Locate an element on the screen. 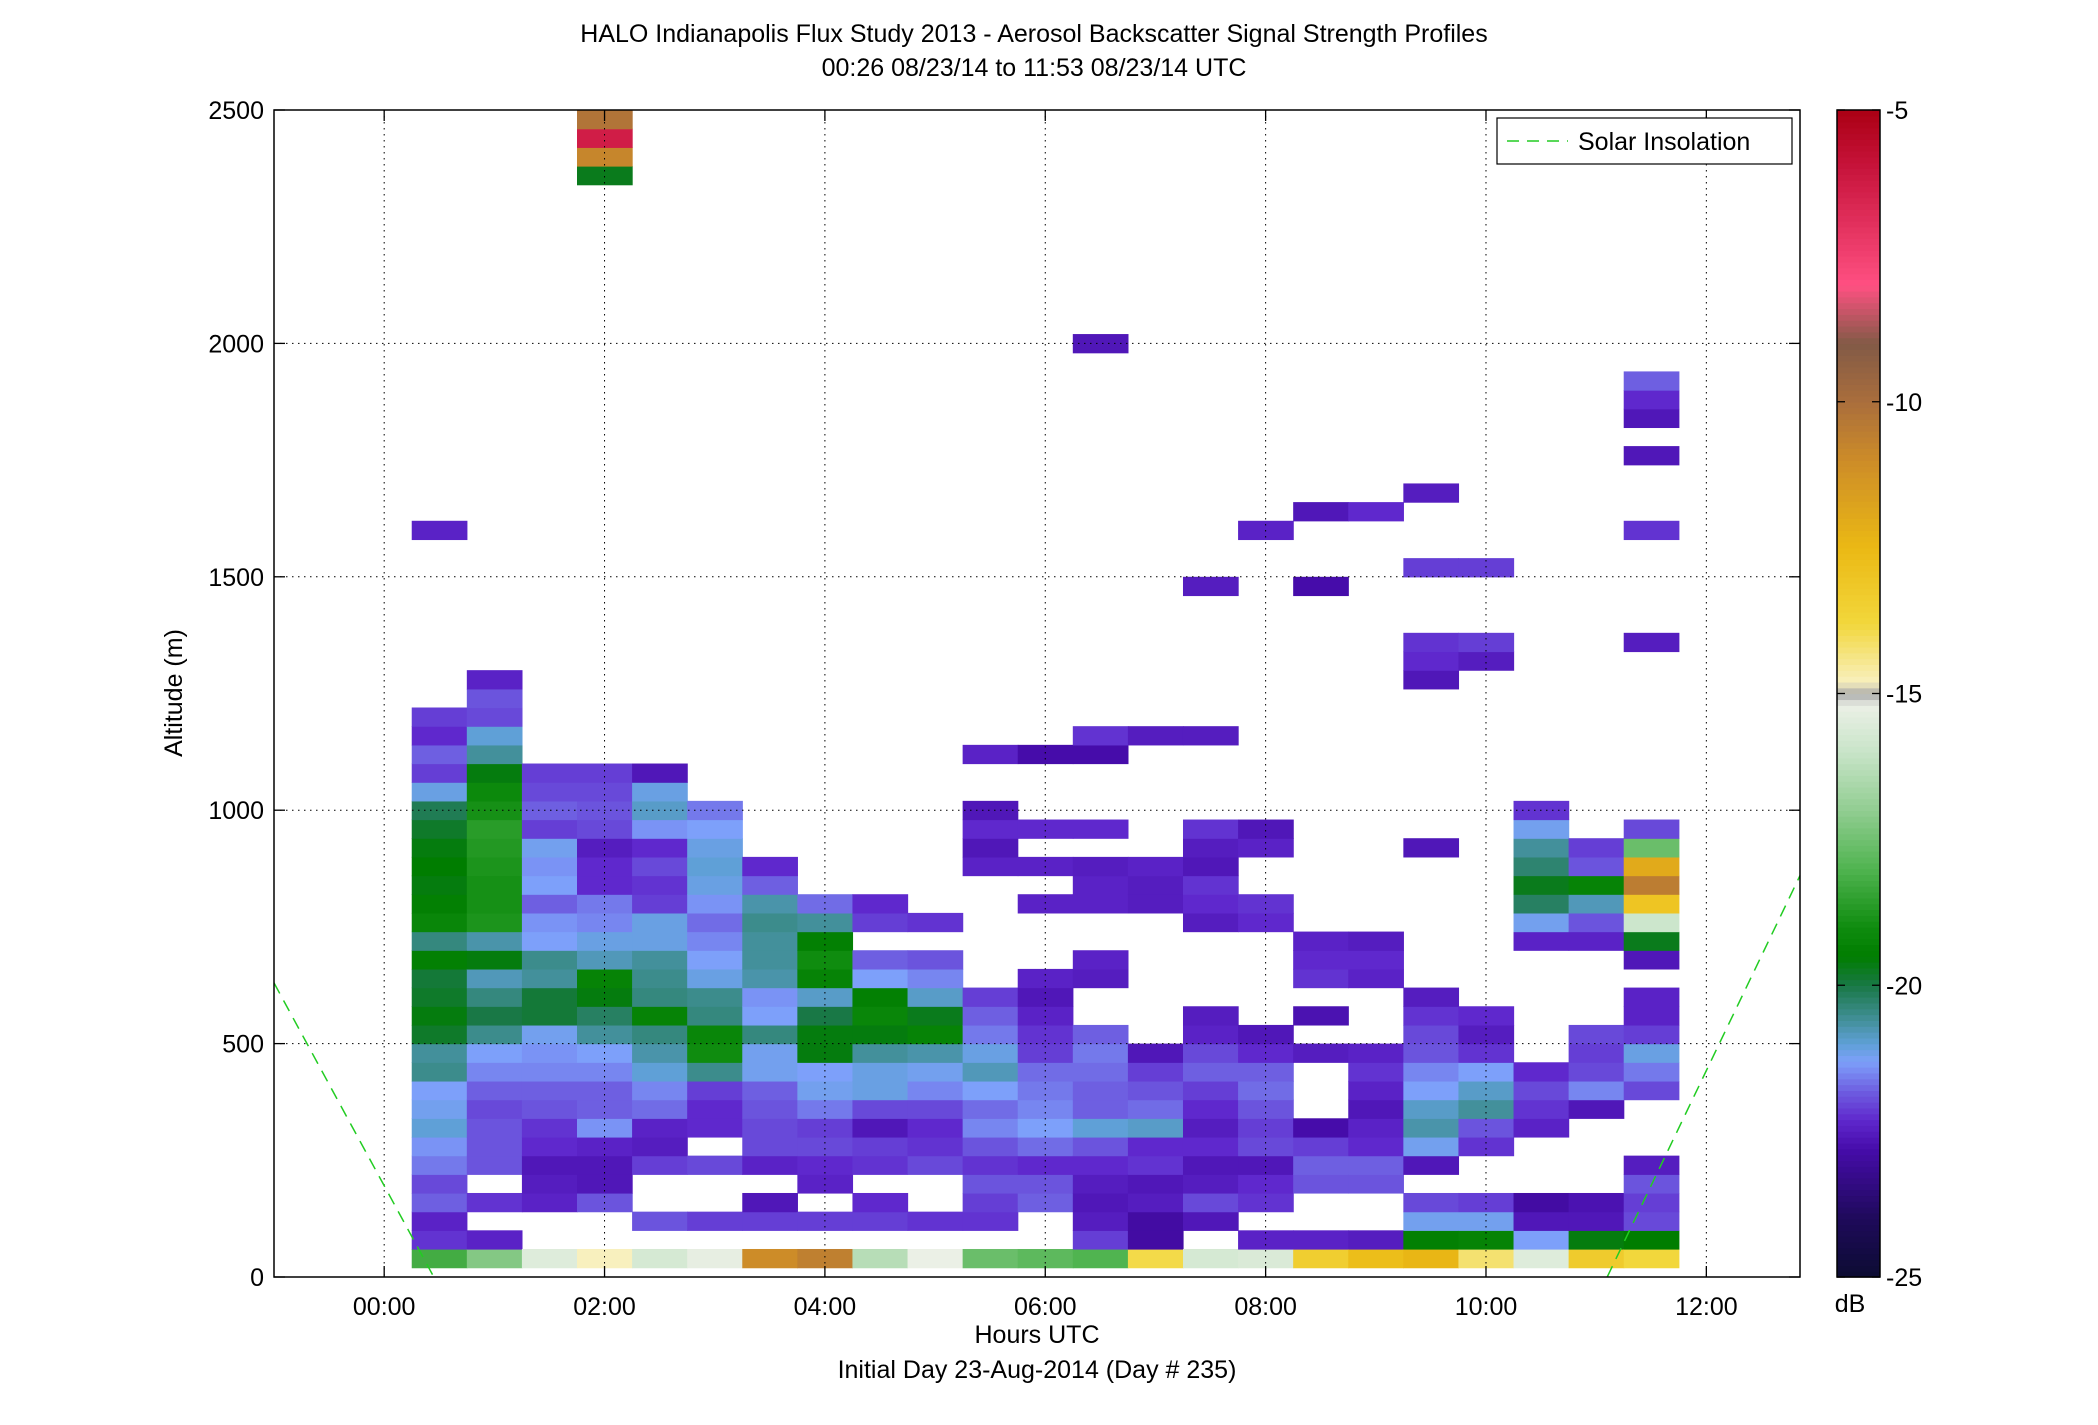  x-tick-label: 12:00 is located at coordinates (1706, 1307).